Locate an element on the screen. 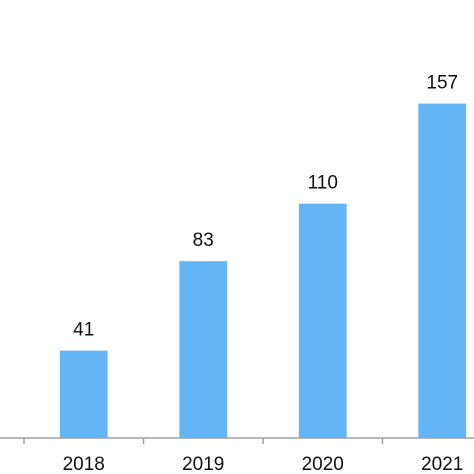 Image resolution: width=474 pixels, height=474 pixels. x-tick-label: 2019 is located at coordinates (203, 464).